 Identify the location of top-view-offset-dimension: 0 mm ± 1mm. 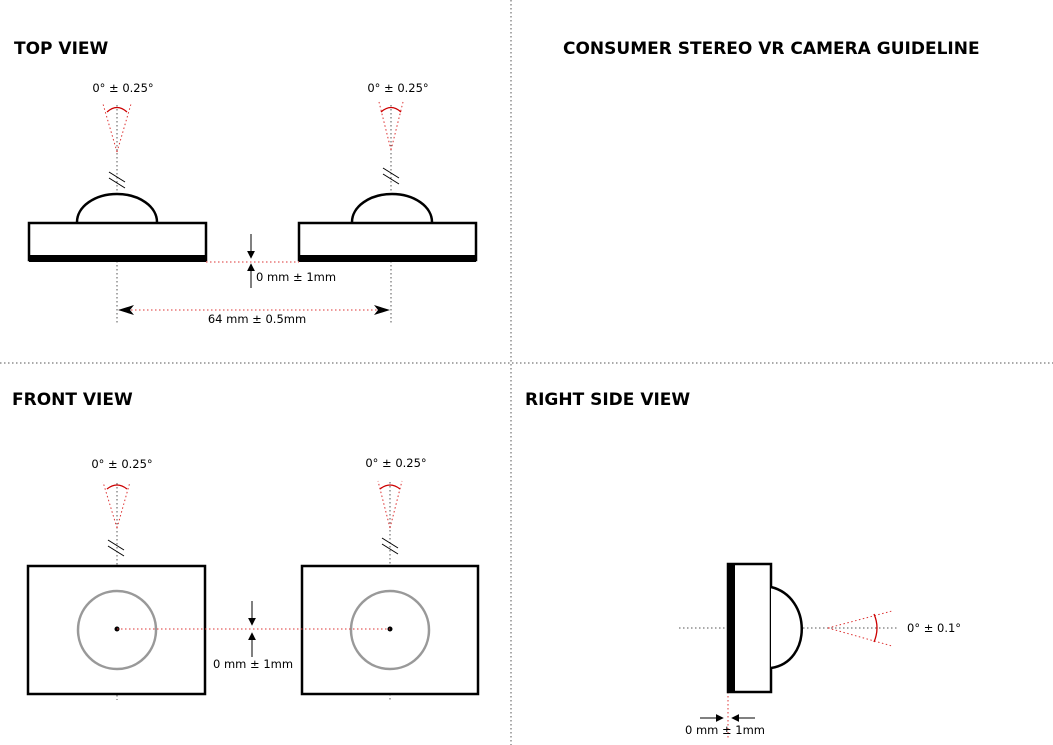
(271, 261).